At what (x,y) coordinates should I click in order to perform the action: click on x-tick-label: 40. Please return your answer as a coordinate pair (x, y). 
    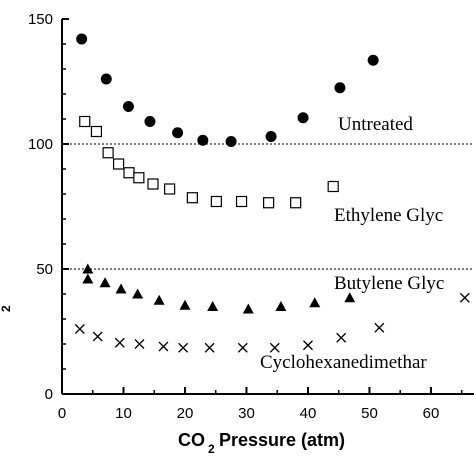
    Looking at the image, I should click on (308, 413).